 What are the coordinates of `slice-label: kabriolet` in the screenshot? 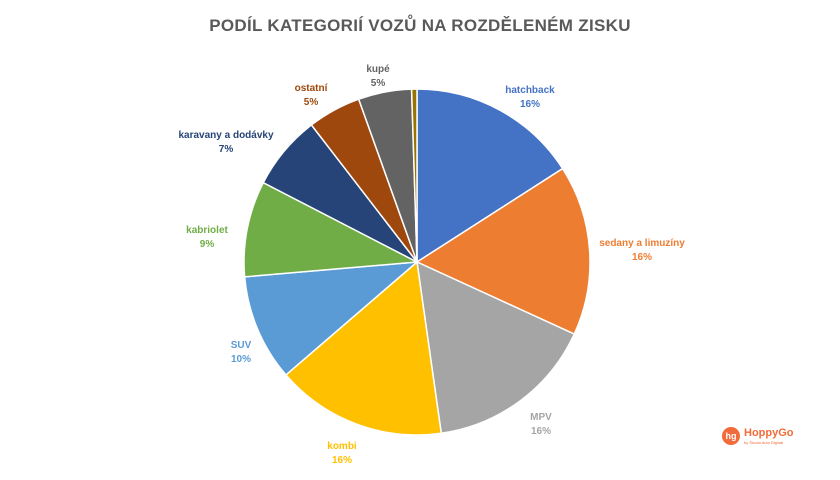 It's located at (207, 230).